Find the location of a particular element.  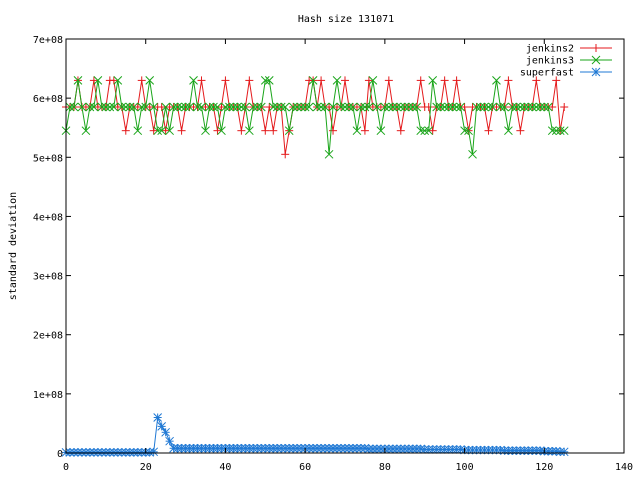

x-tick-label: 40 is located at coordinates (225, 467).